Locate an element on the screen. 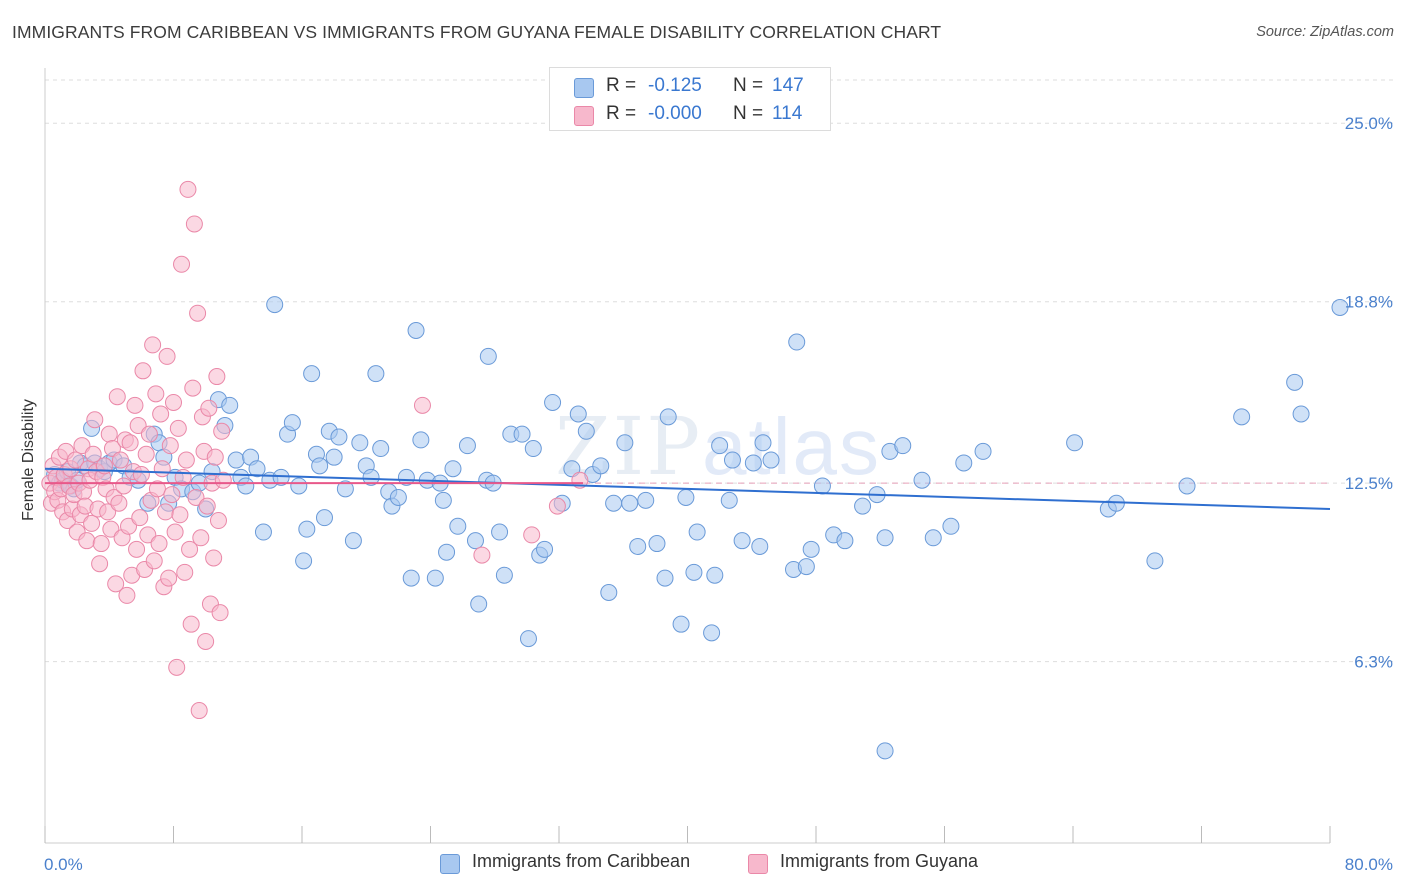 The image size is (1406, 892). source-label: Source: ZipAtlas.com is located at coordinates (1325, 32).